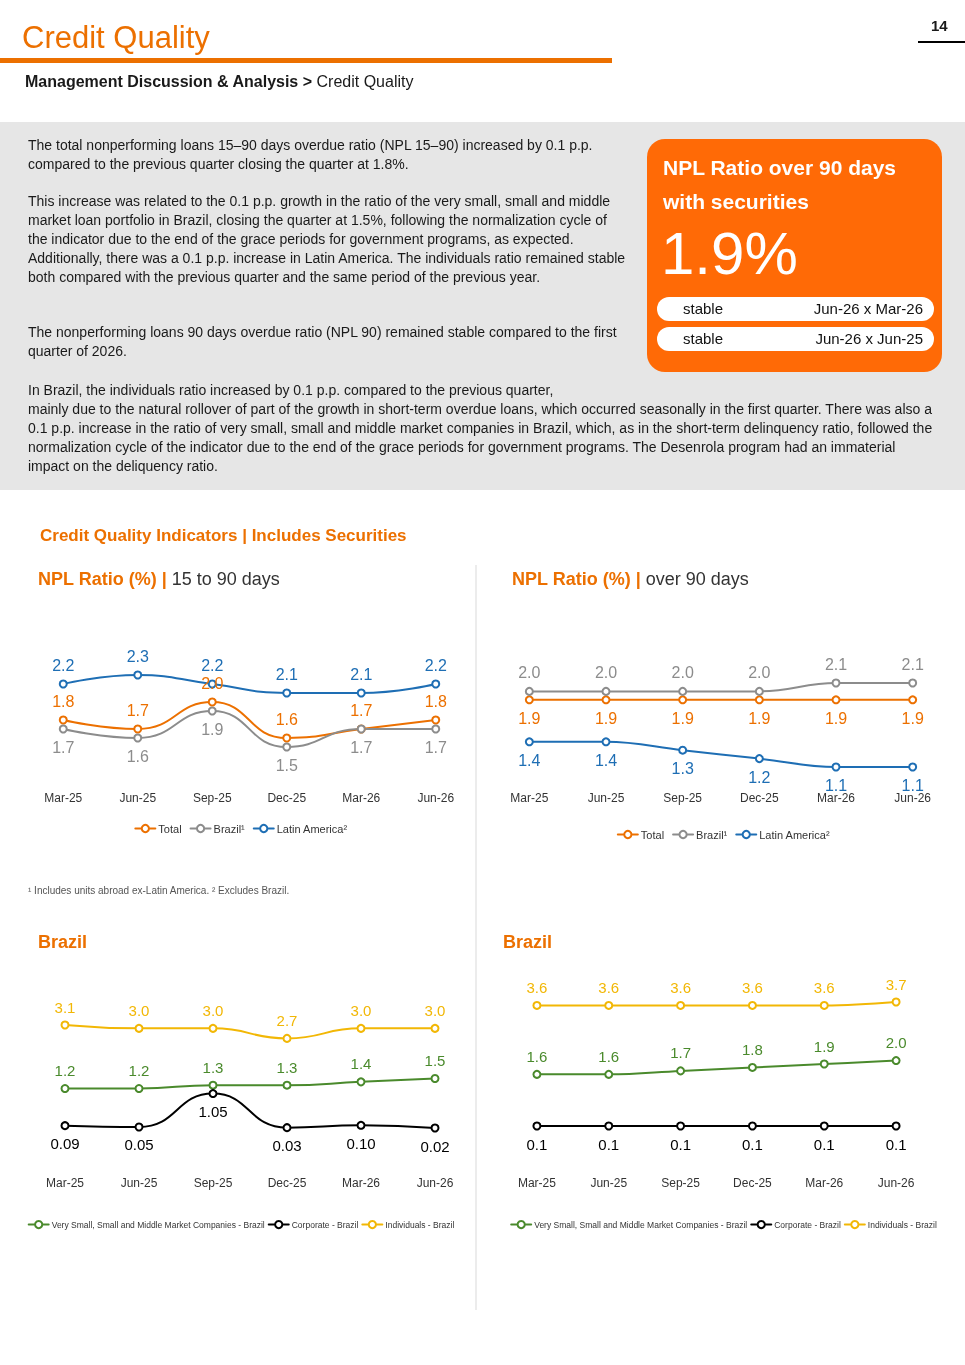 Image resolution: width=965 pixels, height=1365 pixels. What do you see at coordinates (65, 1144) in the screenshot?
I see `data-label: 0.09` at bounding box center [65, 1144].